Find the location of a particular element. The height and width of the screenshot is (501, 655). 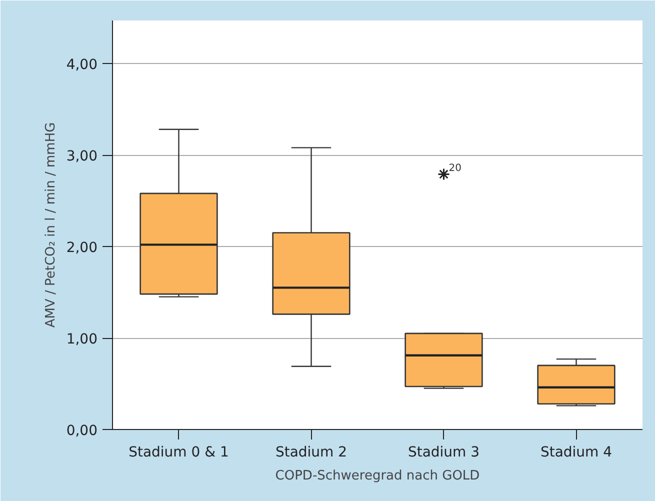

annotation: 20 is located at coordinates (455, 168).